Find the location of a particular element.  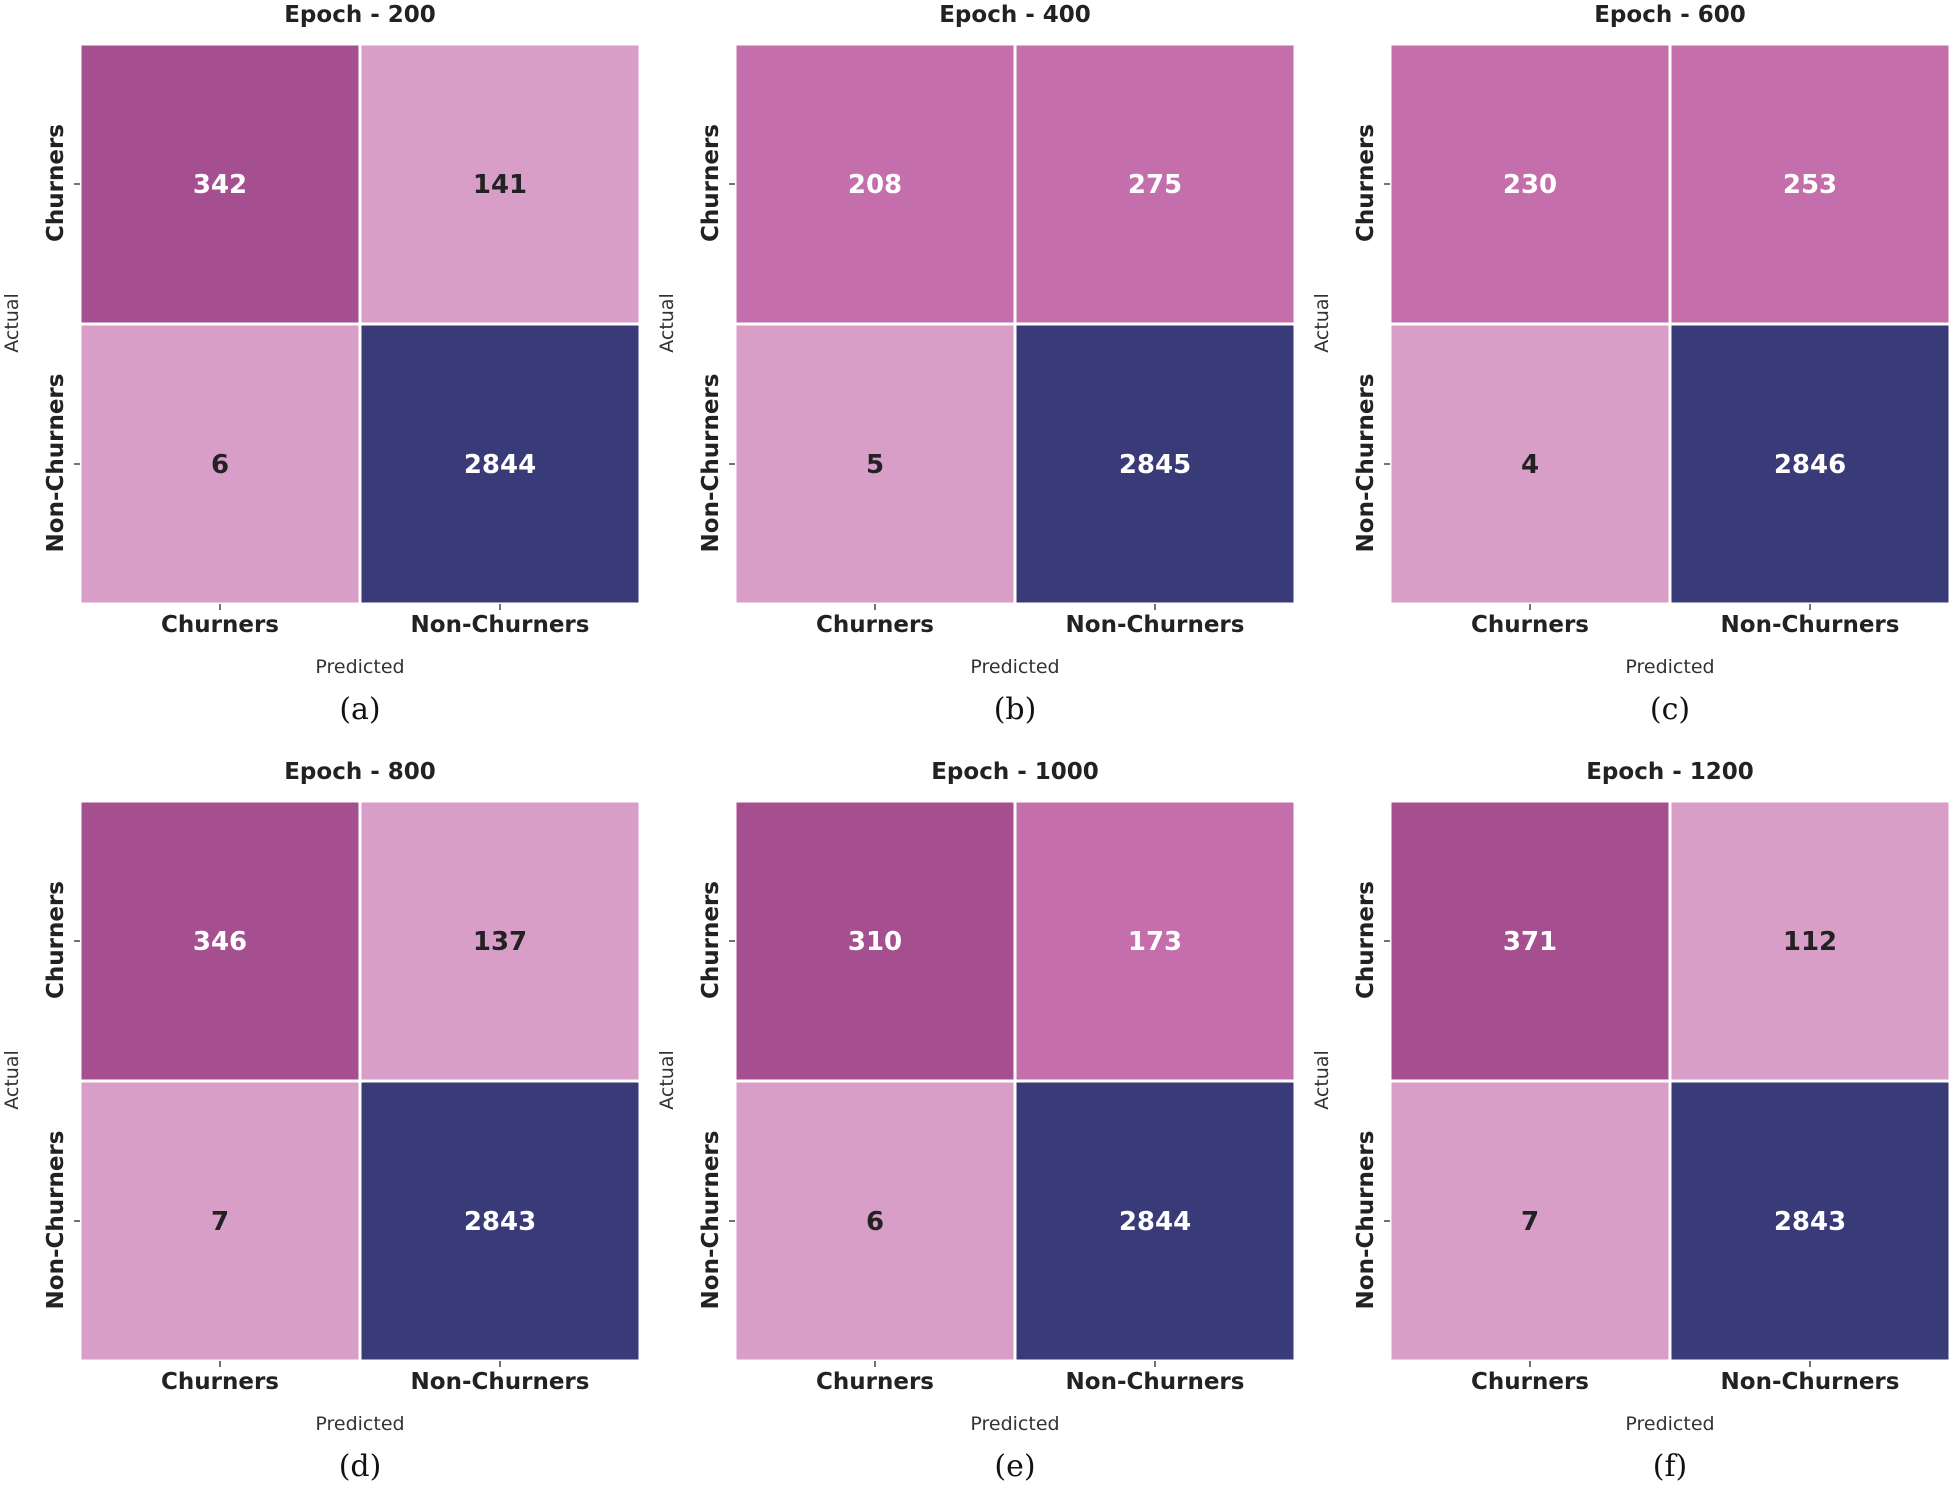

cell-value-label: 4 is located at coordinates (1530, 465).